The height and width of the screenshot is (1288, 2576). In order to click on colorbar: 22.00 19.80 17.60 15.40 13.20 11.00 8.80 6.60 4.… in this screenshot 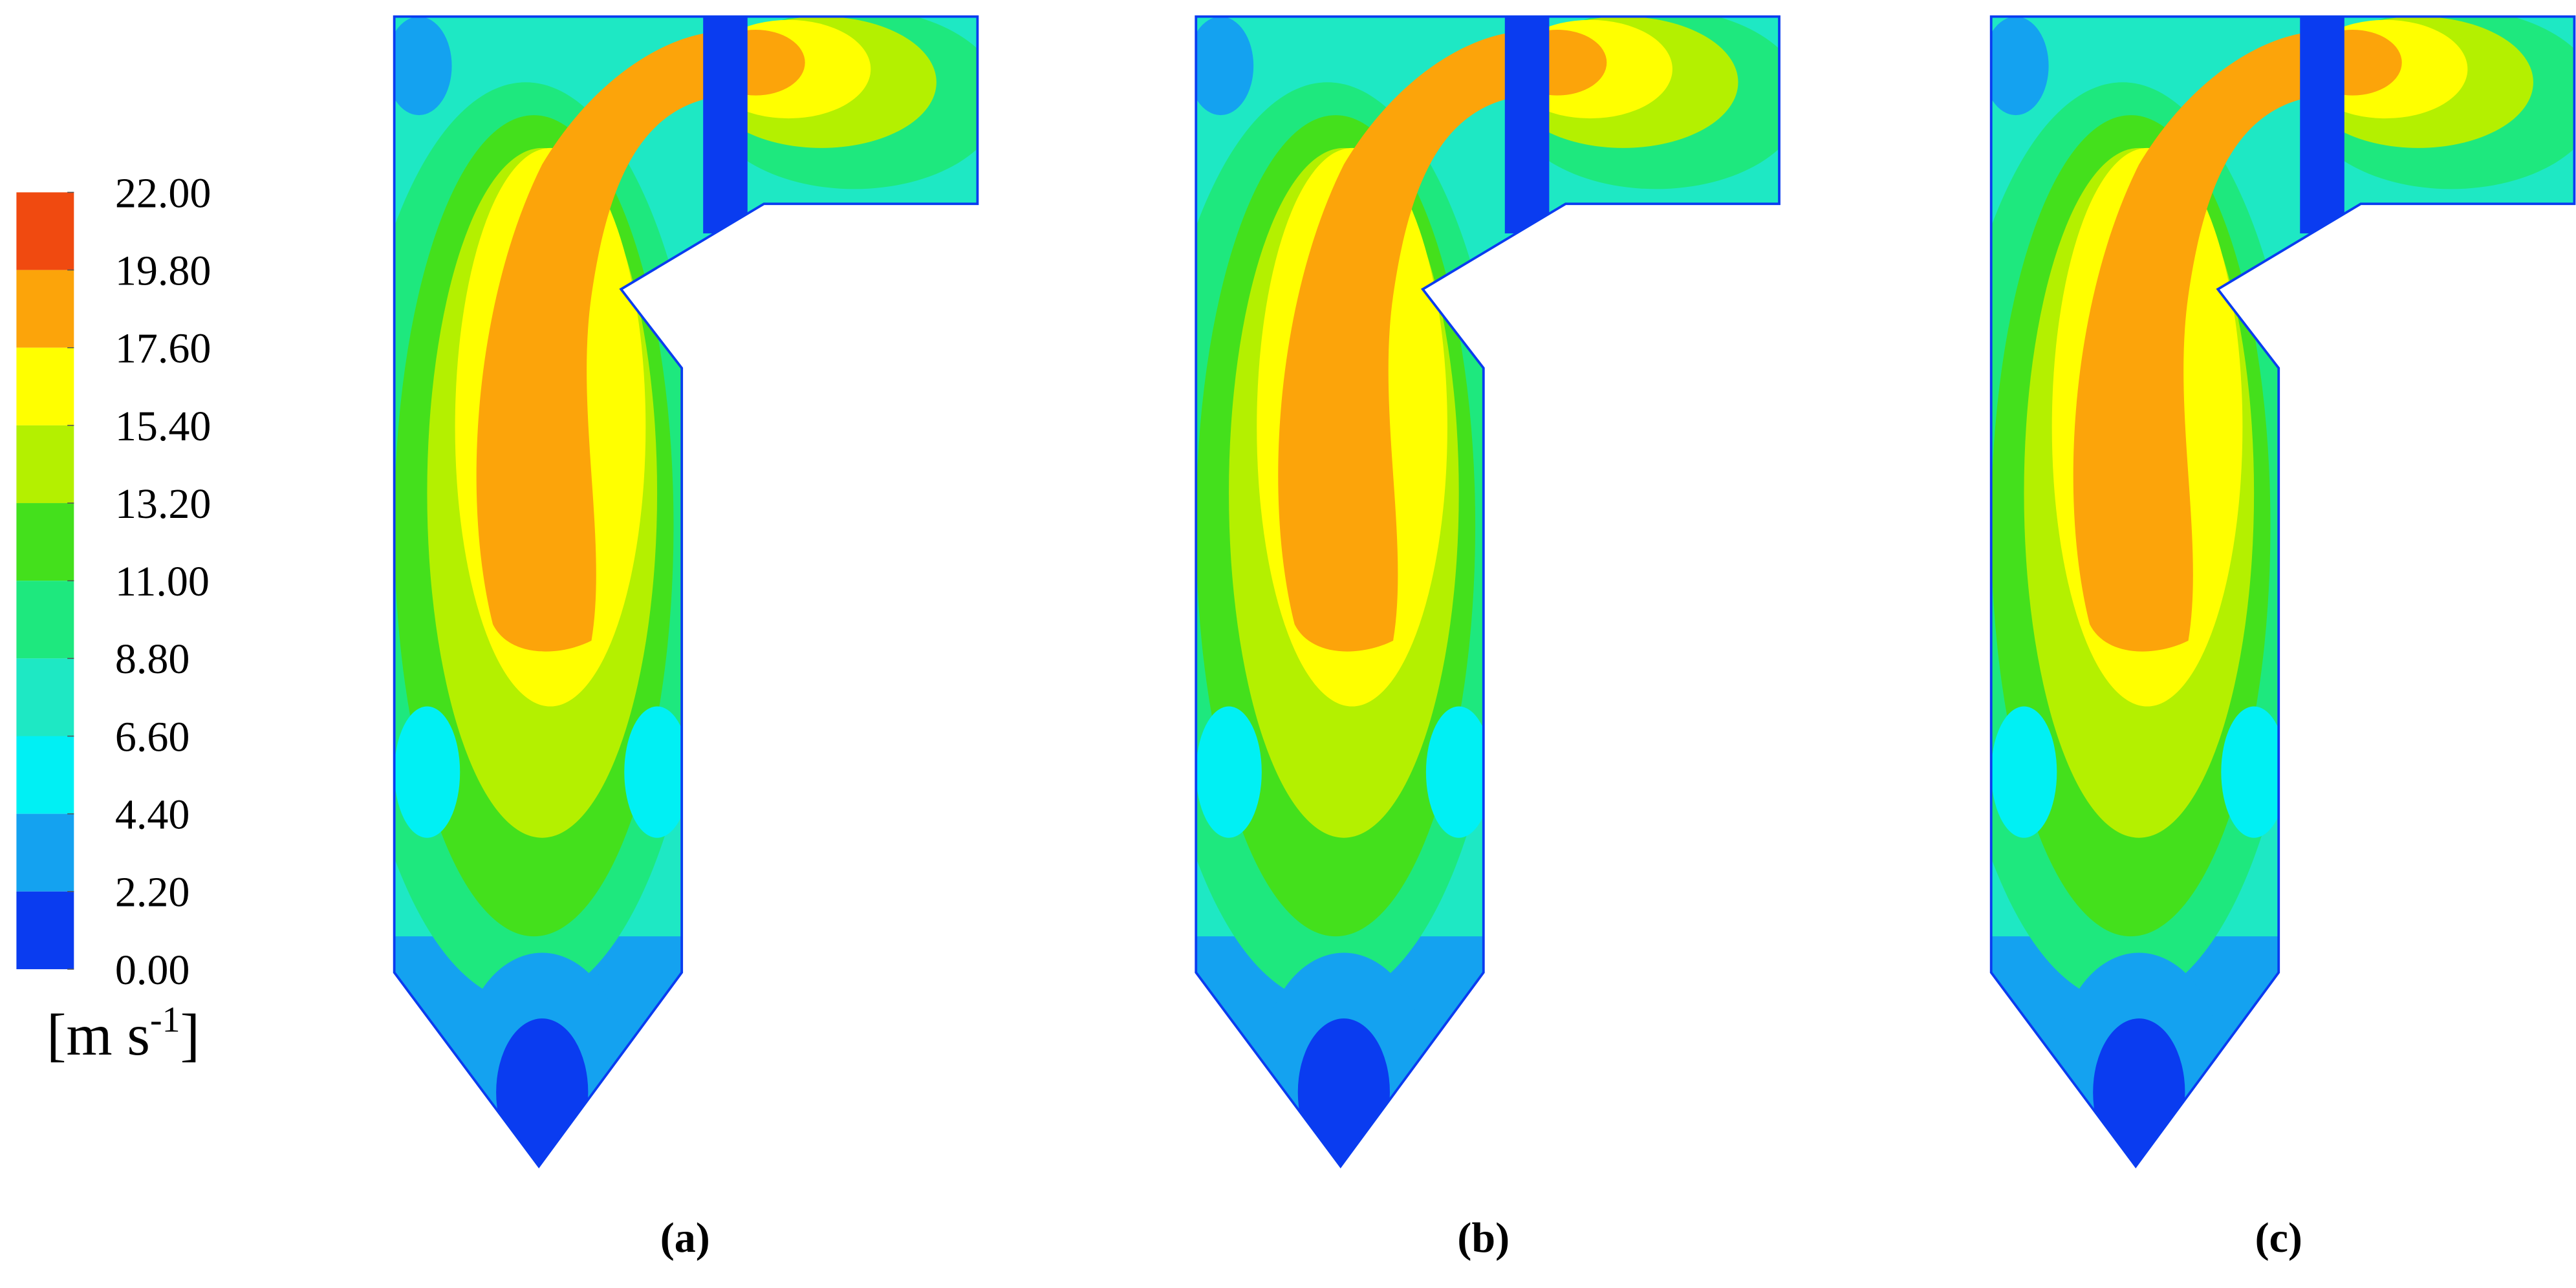, I will do `click(113, 581)`.